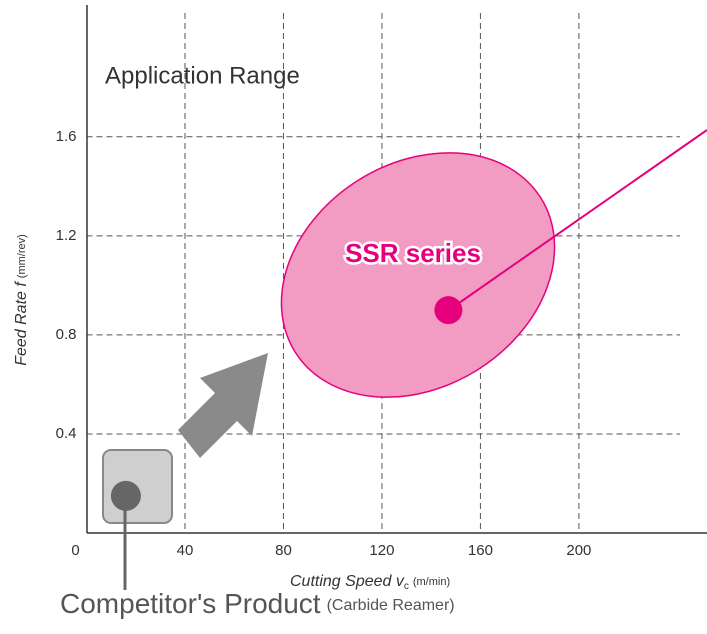 This screenshot has height=634, width=707. What do you see at coordinates (431, 582) in the screenshot?
I see `x-label-unit: (m/min)` at bounding box center [431, 582].